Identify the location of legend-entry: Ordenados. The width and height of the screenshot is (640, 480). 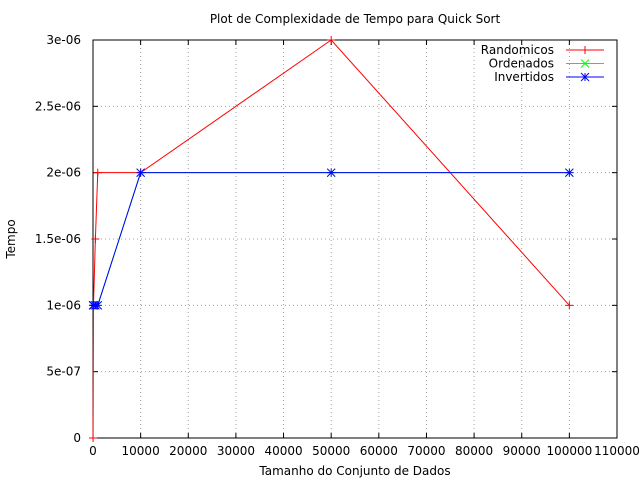
(546, 64).